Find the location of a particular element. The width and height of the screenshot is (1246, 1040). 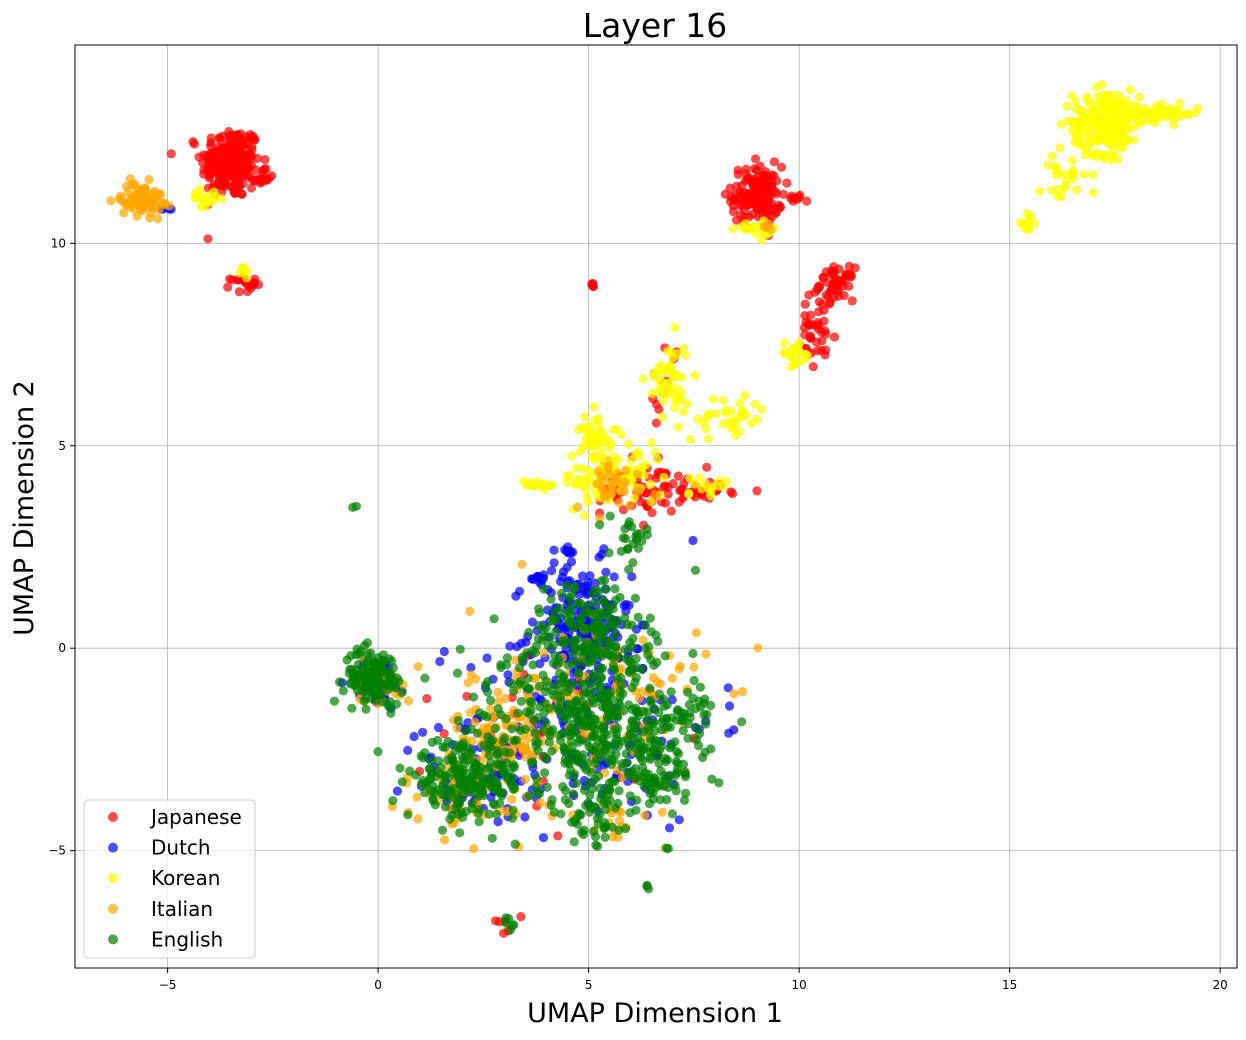

x-tick-label: 0 is located at coordinates (378, 985).